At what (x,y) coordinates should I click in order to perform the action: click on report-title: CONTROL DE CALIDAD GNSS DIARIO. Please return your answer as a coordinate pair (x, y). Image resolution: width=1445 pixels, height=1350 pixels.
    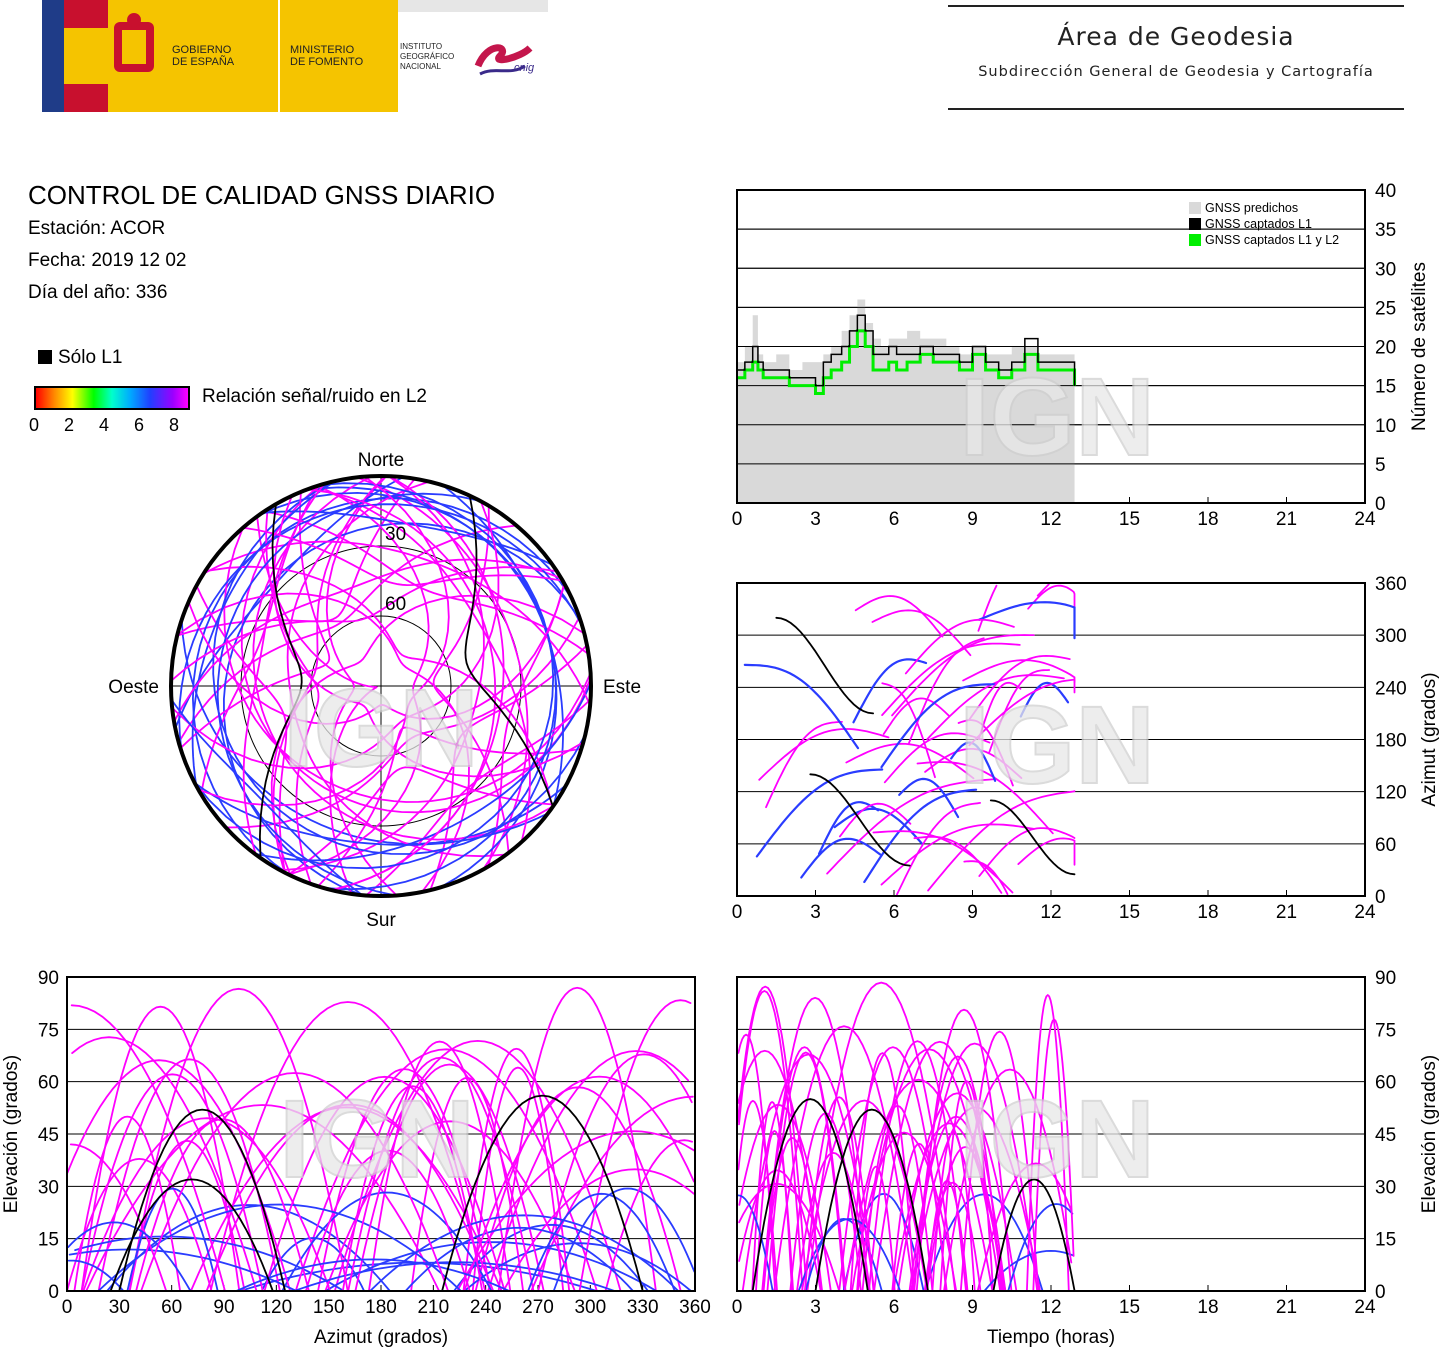
    Looking at the image, I should click on (262, 195).